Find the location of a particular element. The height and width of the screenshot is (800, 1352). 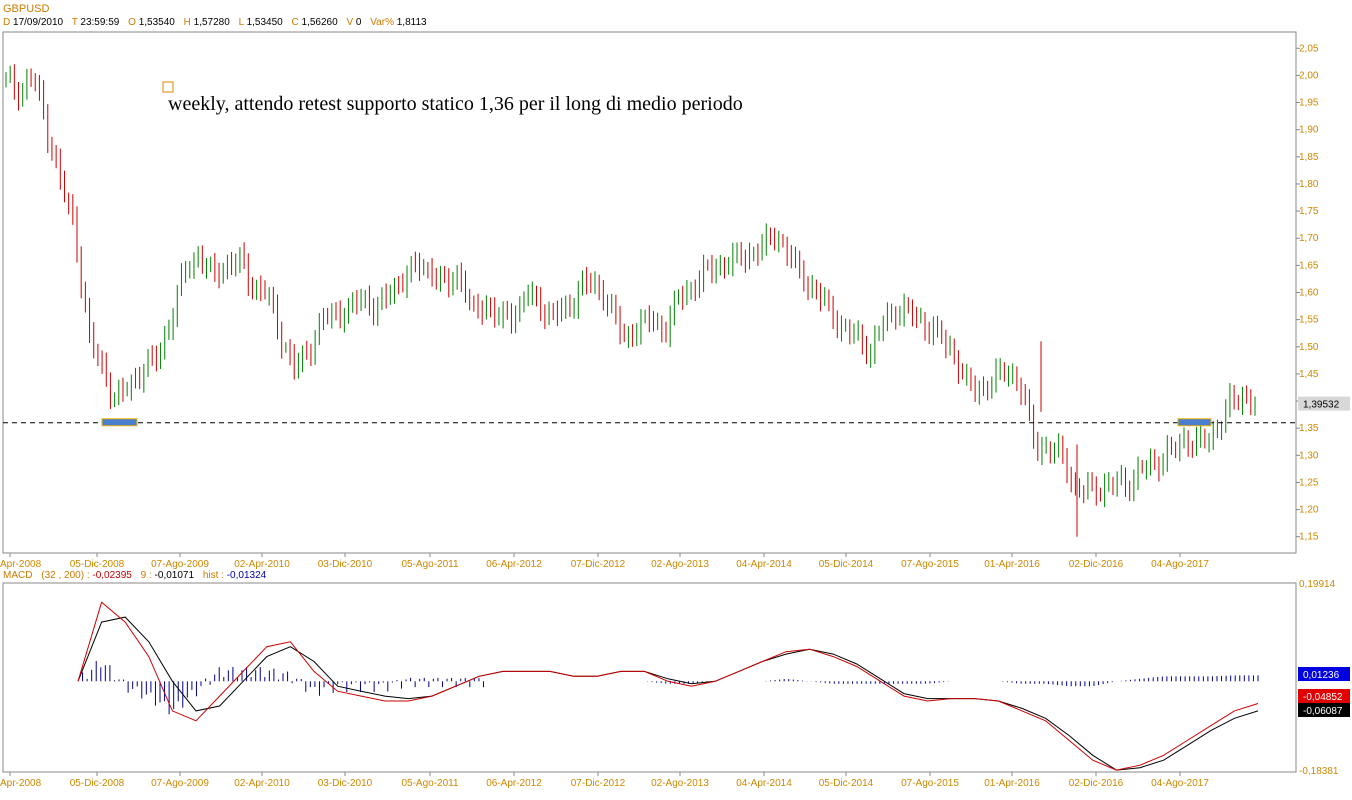

macd-value-label: -0,04852 is located at coordinates (1323, 697).